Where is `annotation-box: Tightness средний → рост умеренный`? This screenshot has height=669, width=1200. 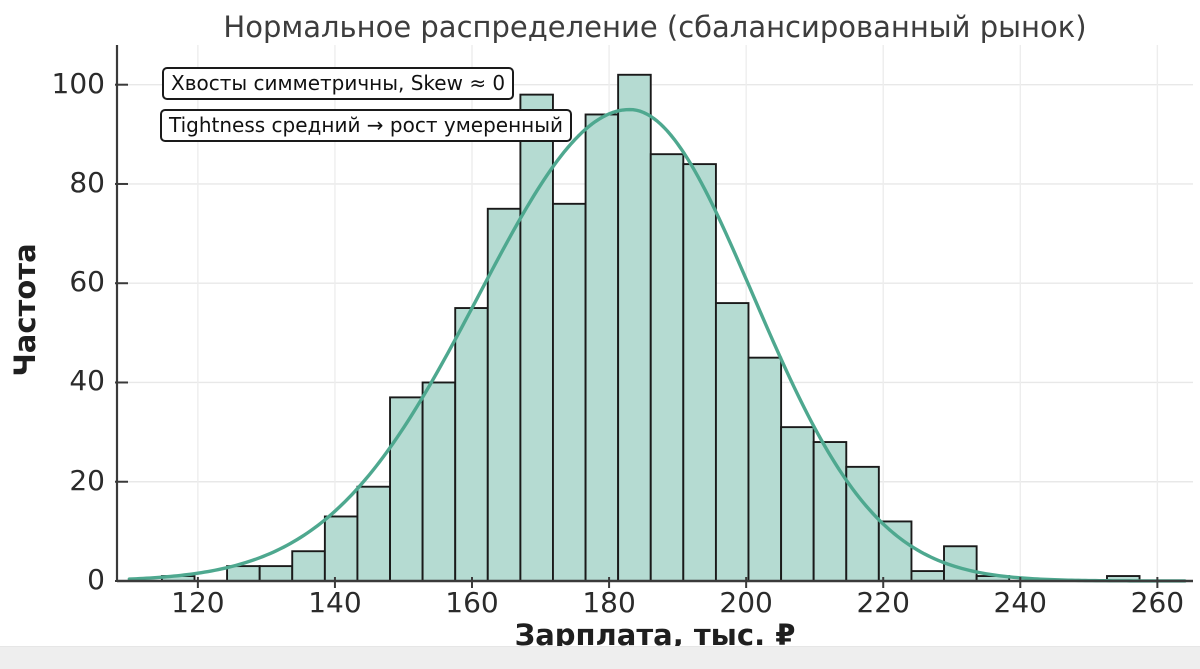 annotation-box: Tightness средний → рост умеренный is located at coordinates (366, 125).